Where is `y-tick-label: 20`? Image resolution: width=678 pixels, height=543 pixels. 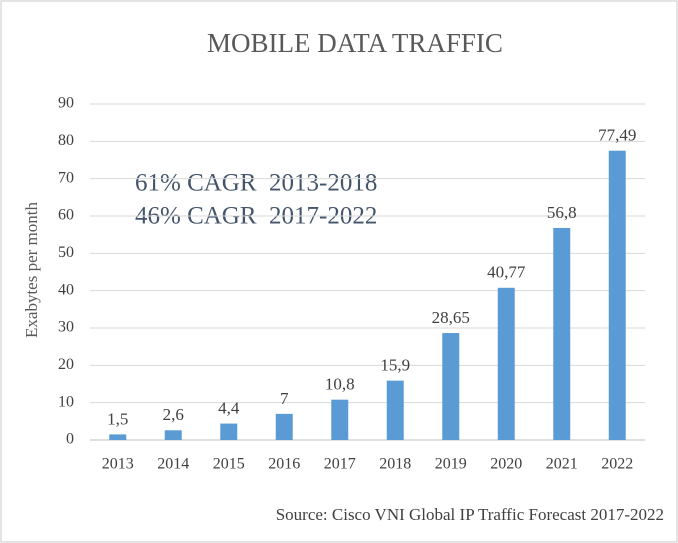 y-tick-label: 20 is located at coordinates (66, 364).